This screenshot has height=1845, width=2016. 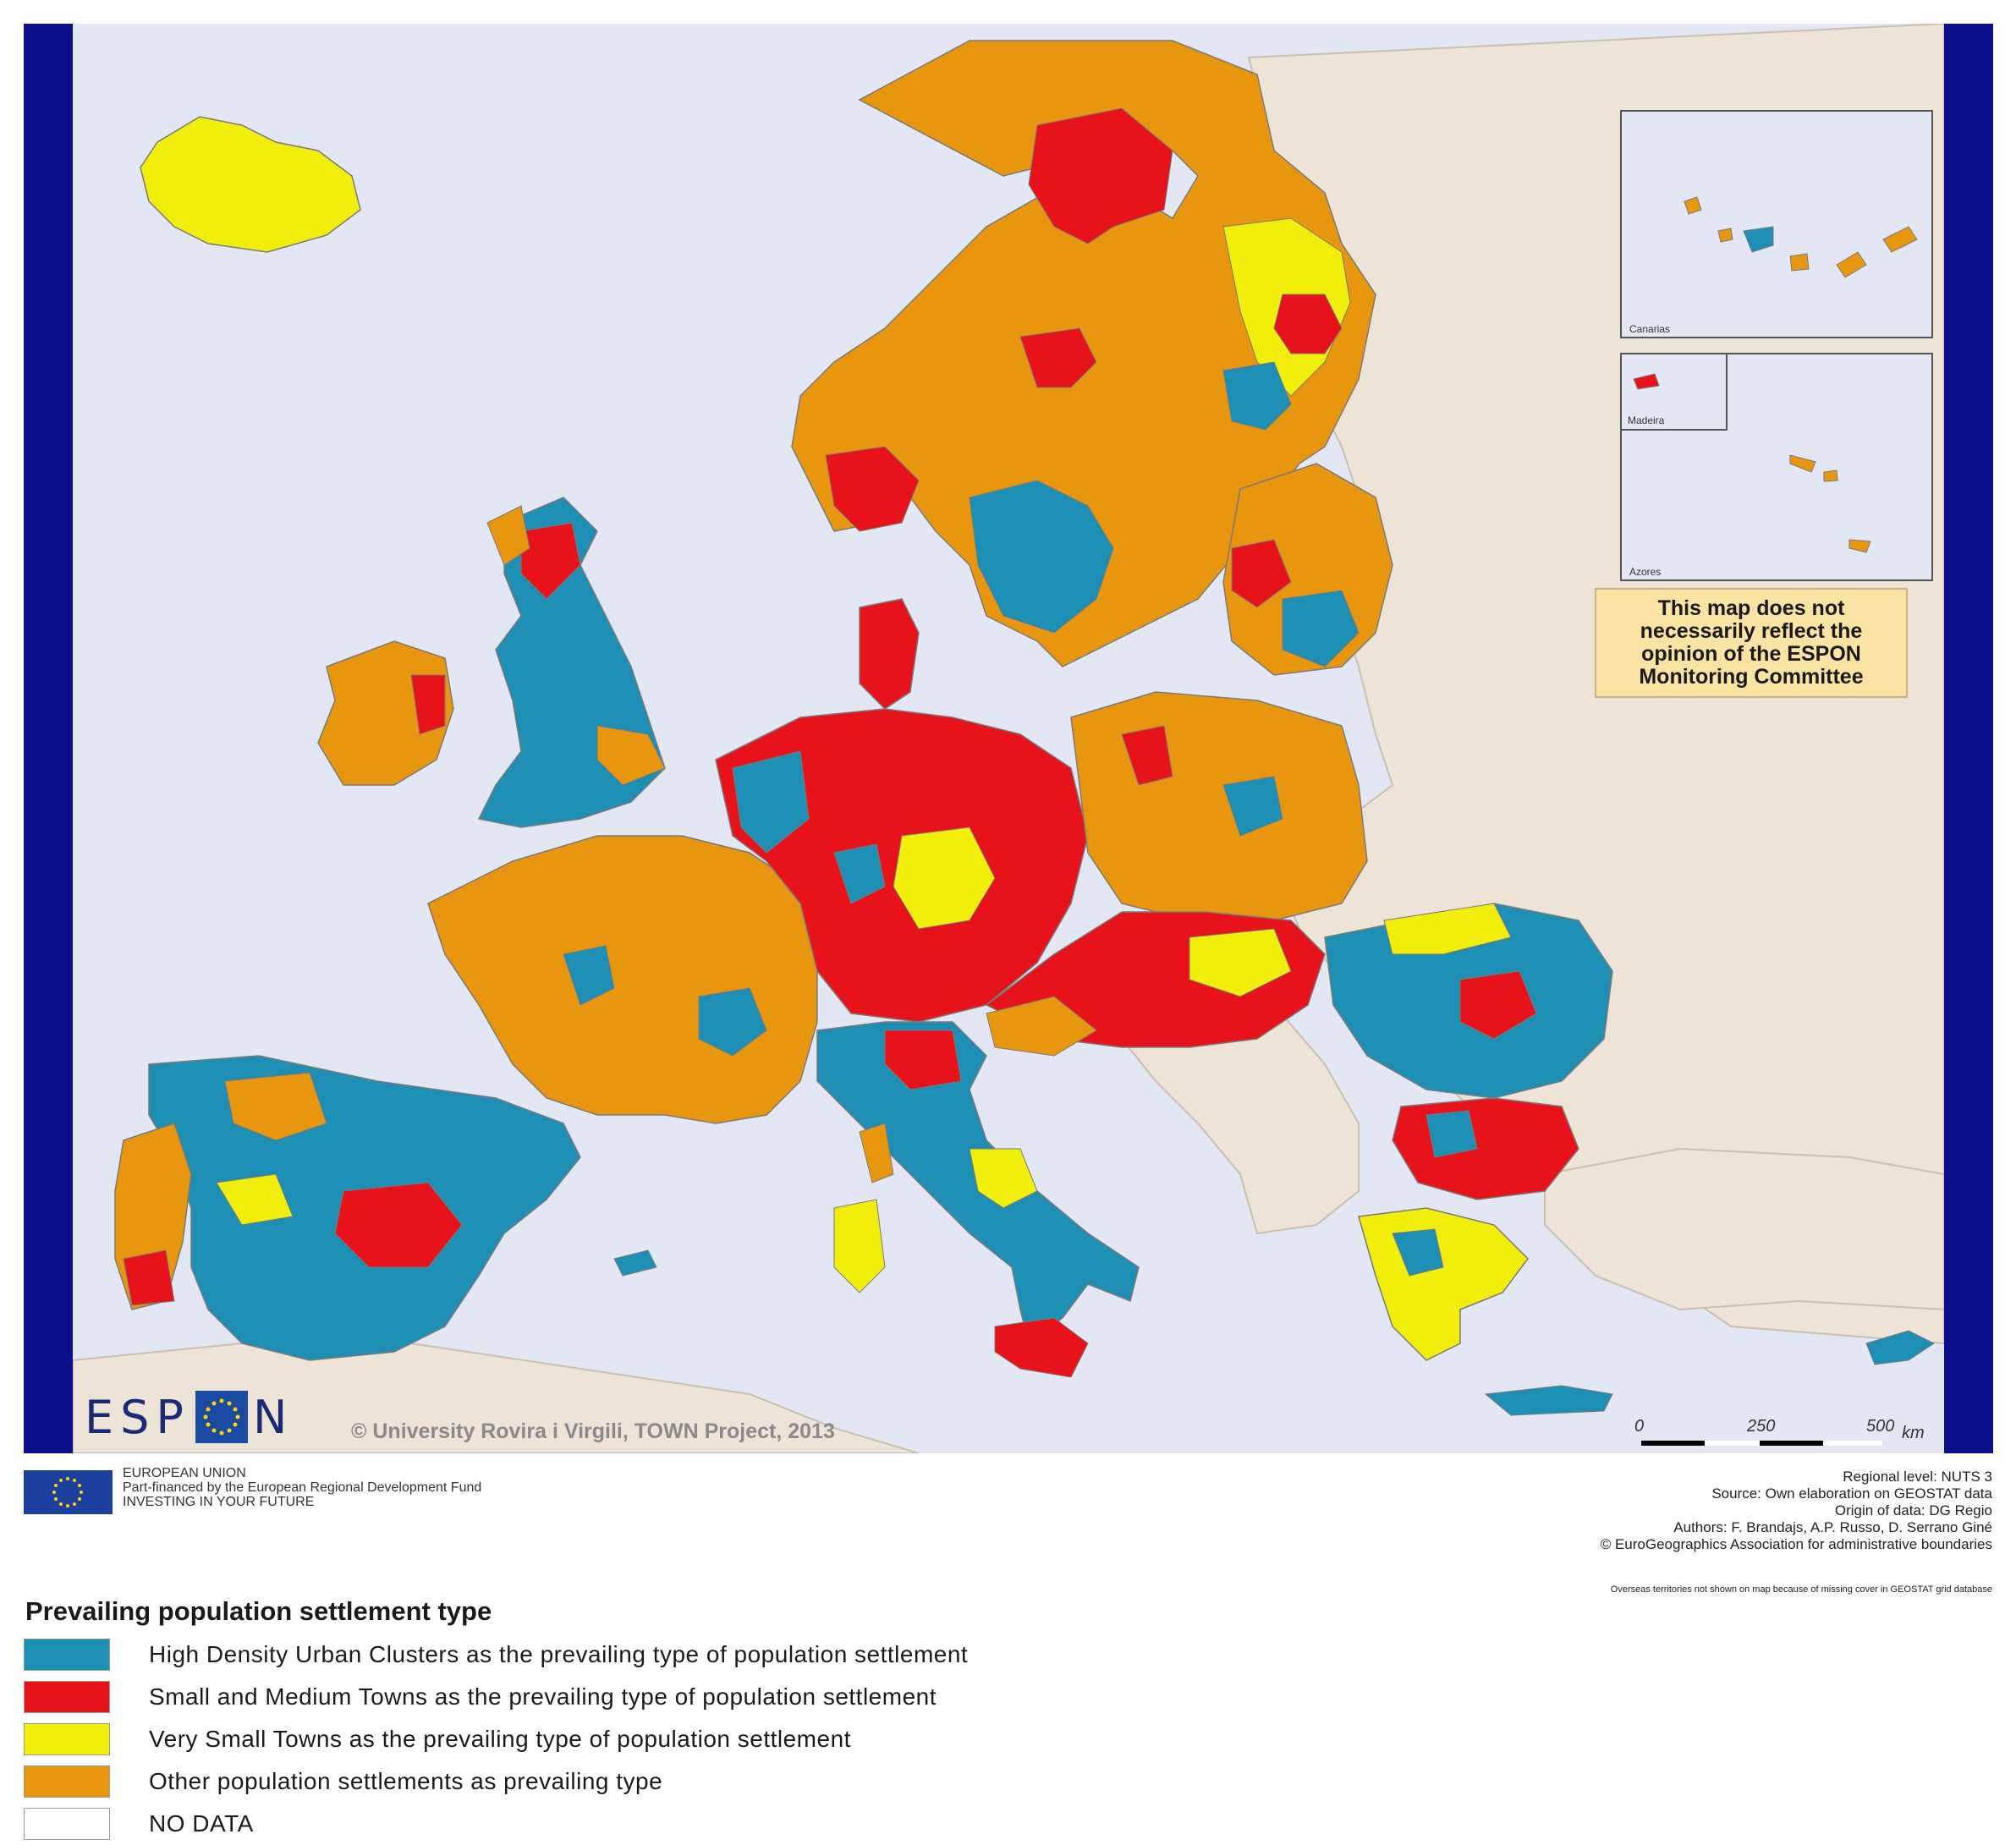 I want to click on scale-line, so click(x=1761, y=1443).